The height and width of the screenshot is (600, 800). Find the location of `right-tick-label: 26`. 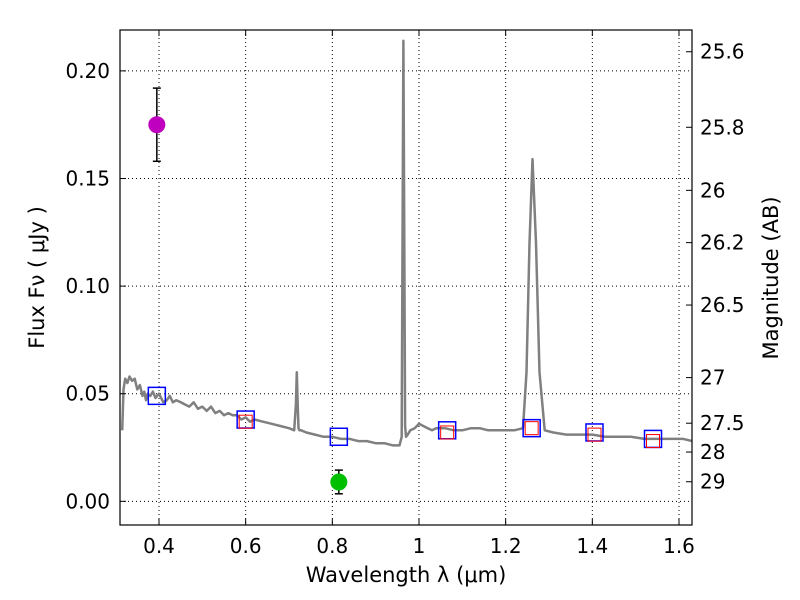

right-tick-label: 26 is located at coordinates (712, 190).